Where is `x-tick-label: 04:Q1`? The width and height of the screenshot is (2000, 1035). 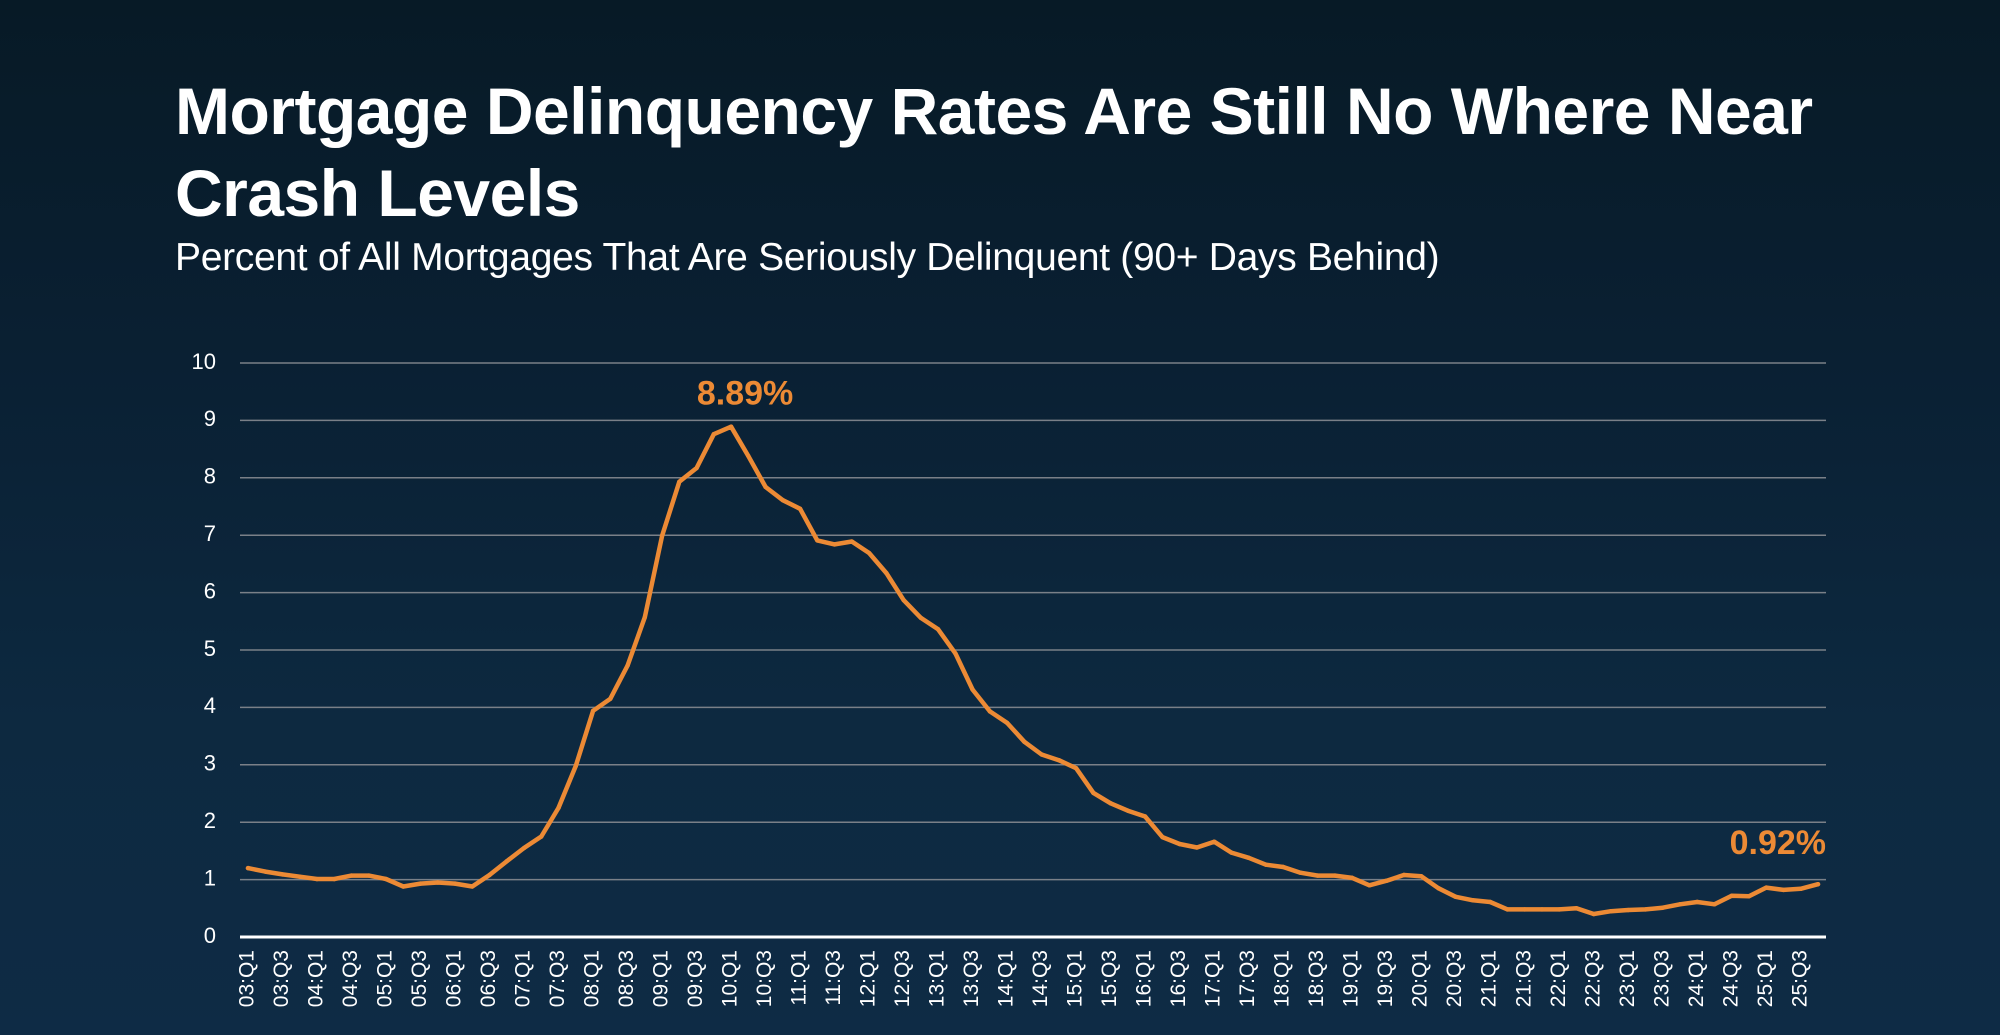
x-tick-label: 04:Q1 is located at coordinates (316, 978).